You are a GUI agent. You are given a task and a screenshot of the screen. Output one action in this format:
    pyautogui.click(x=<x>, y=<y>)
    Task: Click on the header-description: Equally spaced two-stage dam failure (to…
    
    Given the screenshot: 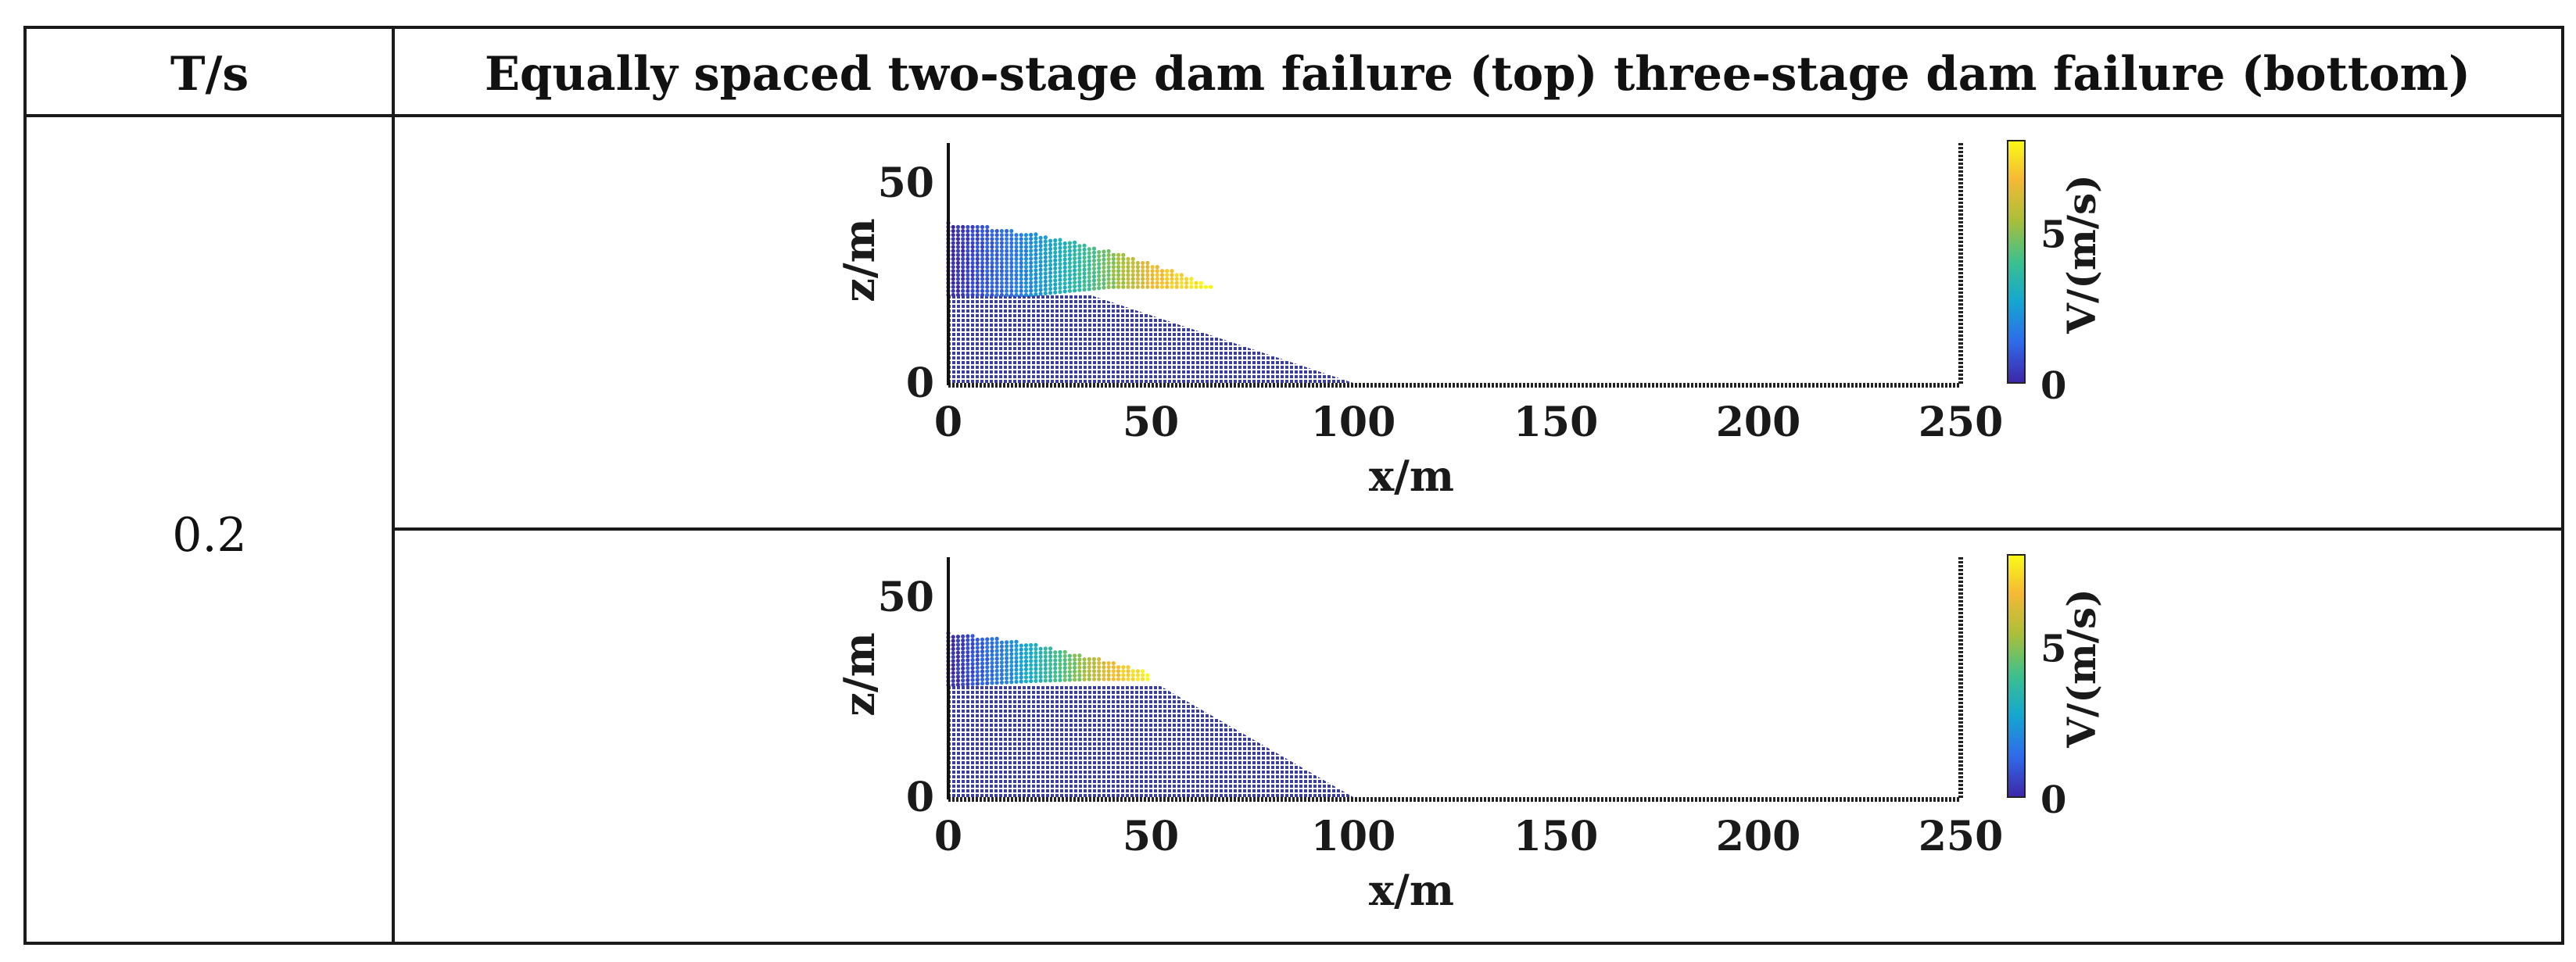 What is the action you would take?
    pyautogui.click(x=1477, y=74)
    